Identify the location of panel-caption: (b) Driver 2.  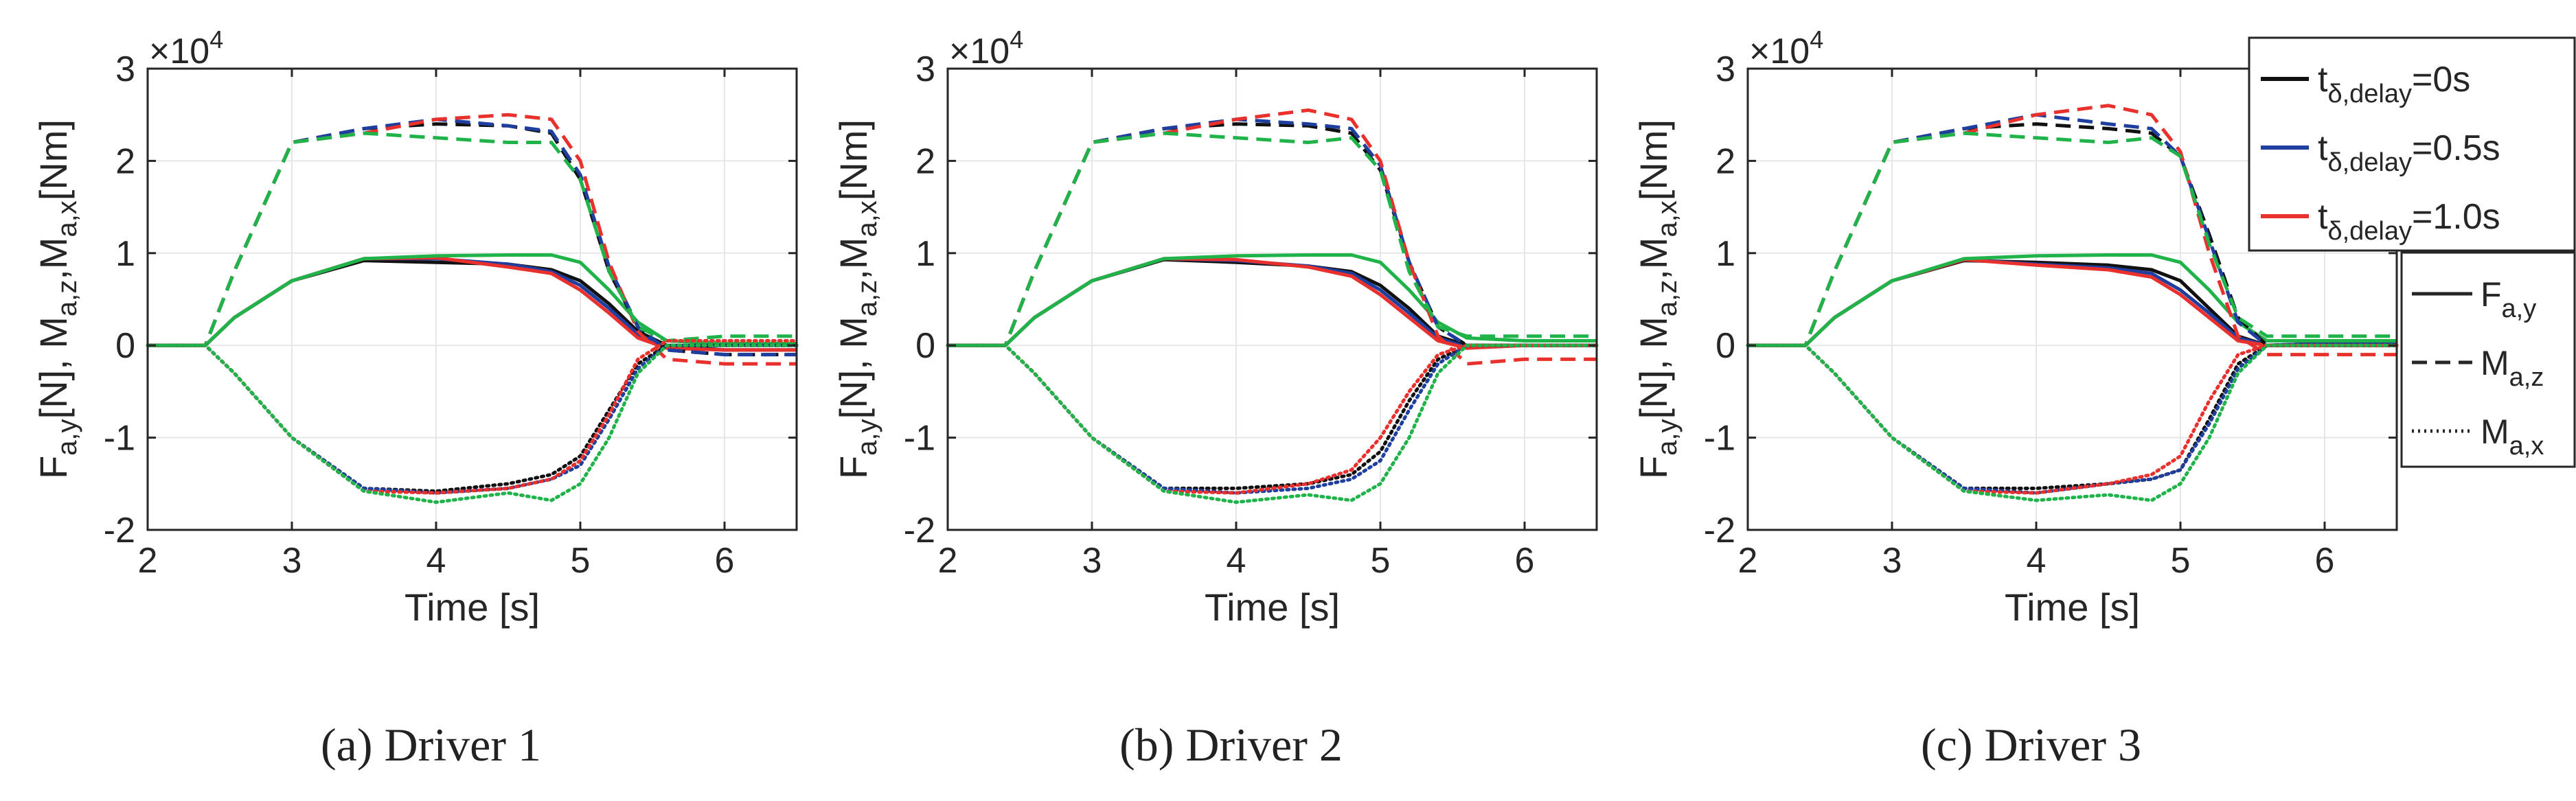
(1231, 745).